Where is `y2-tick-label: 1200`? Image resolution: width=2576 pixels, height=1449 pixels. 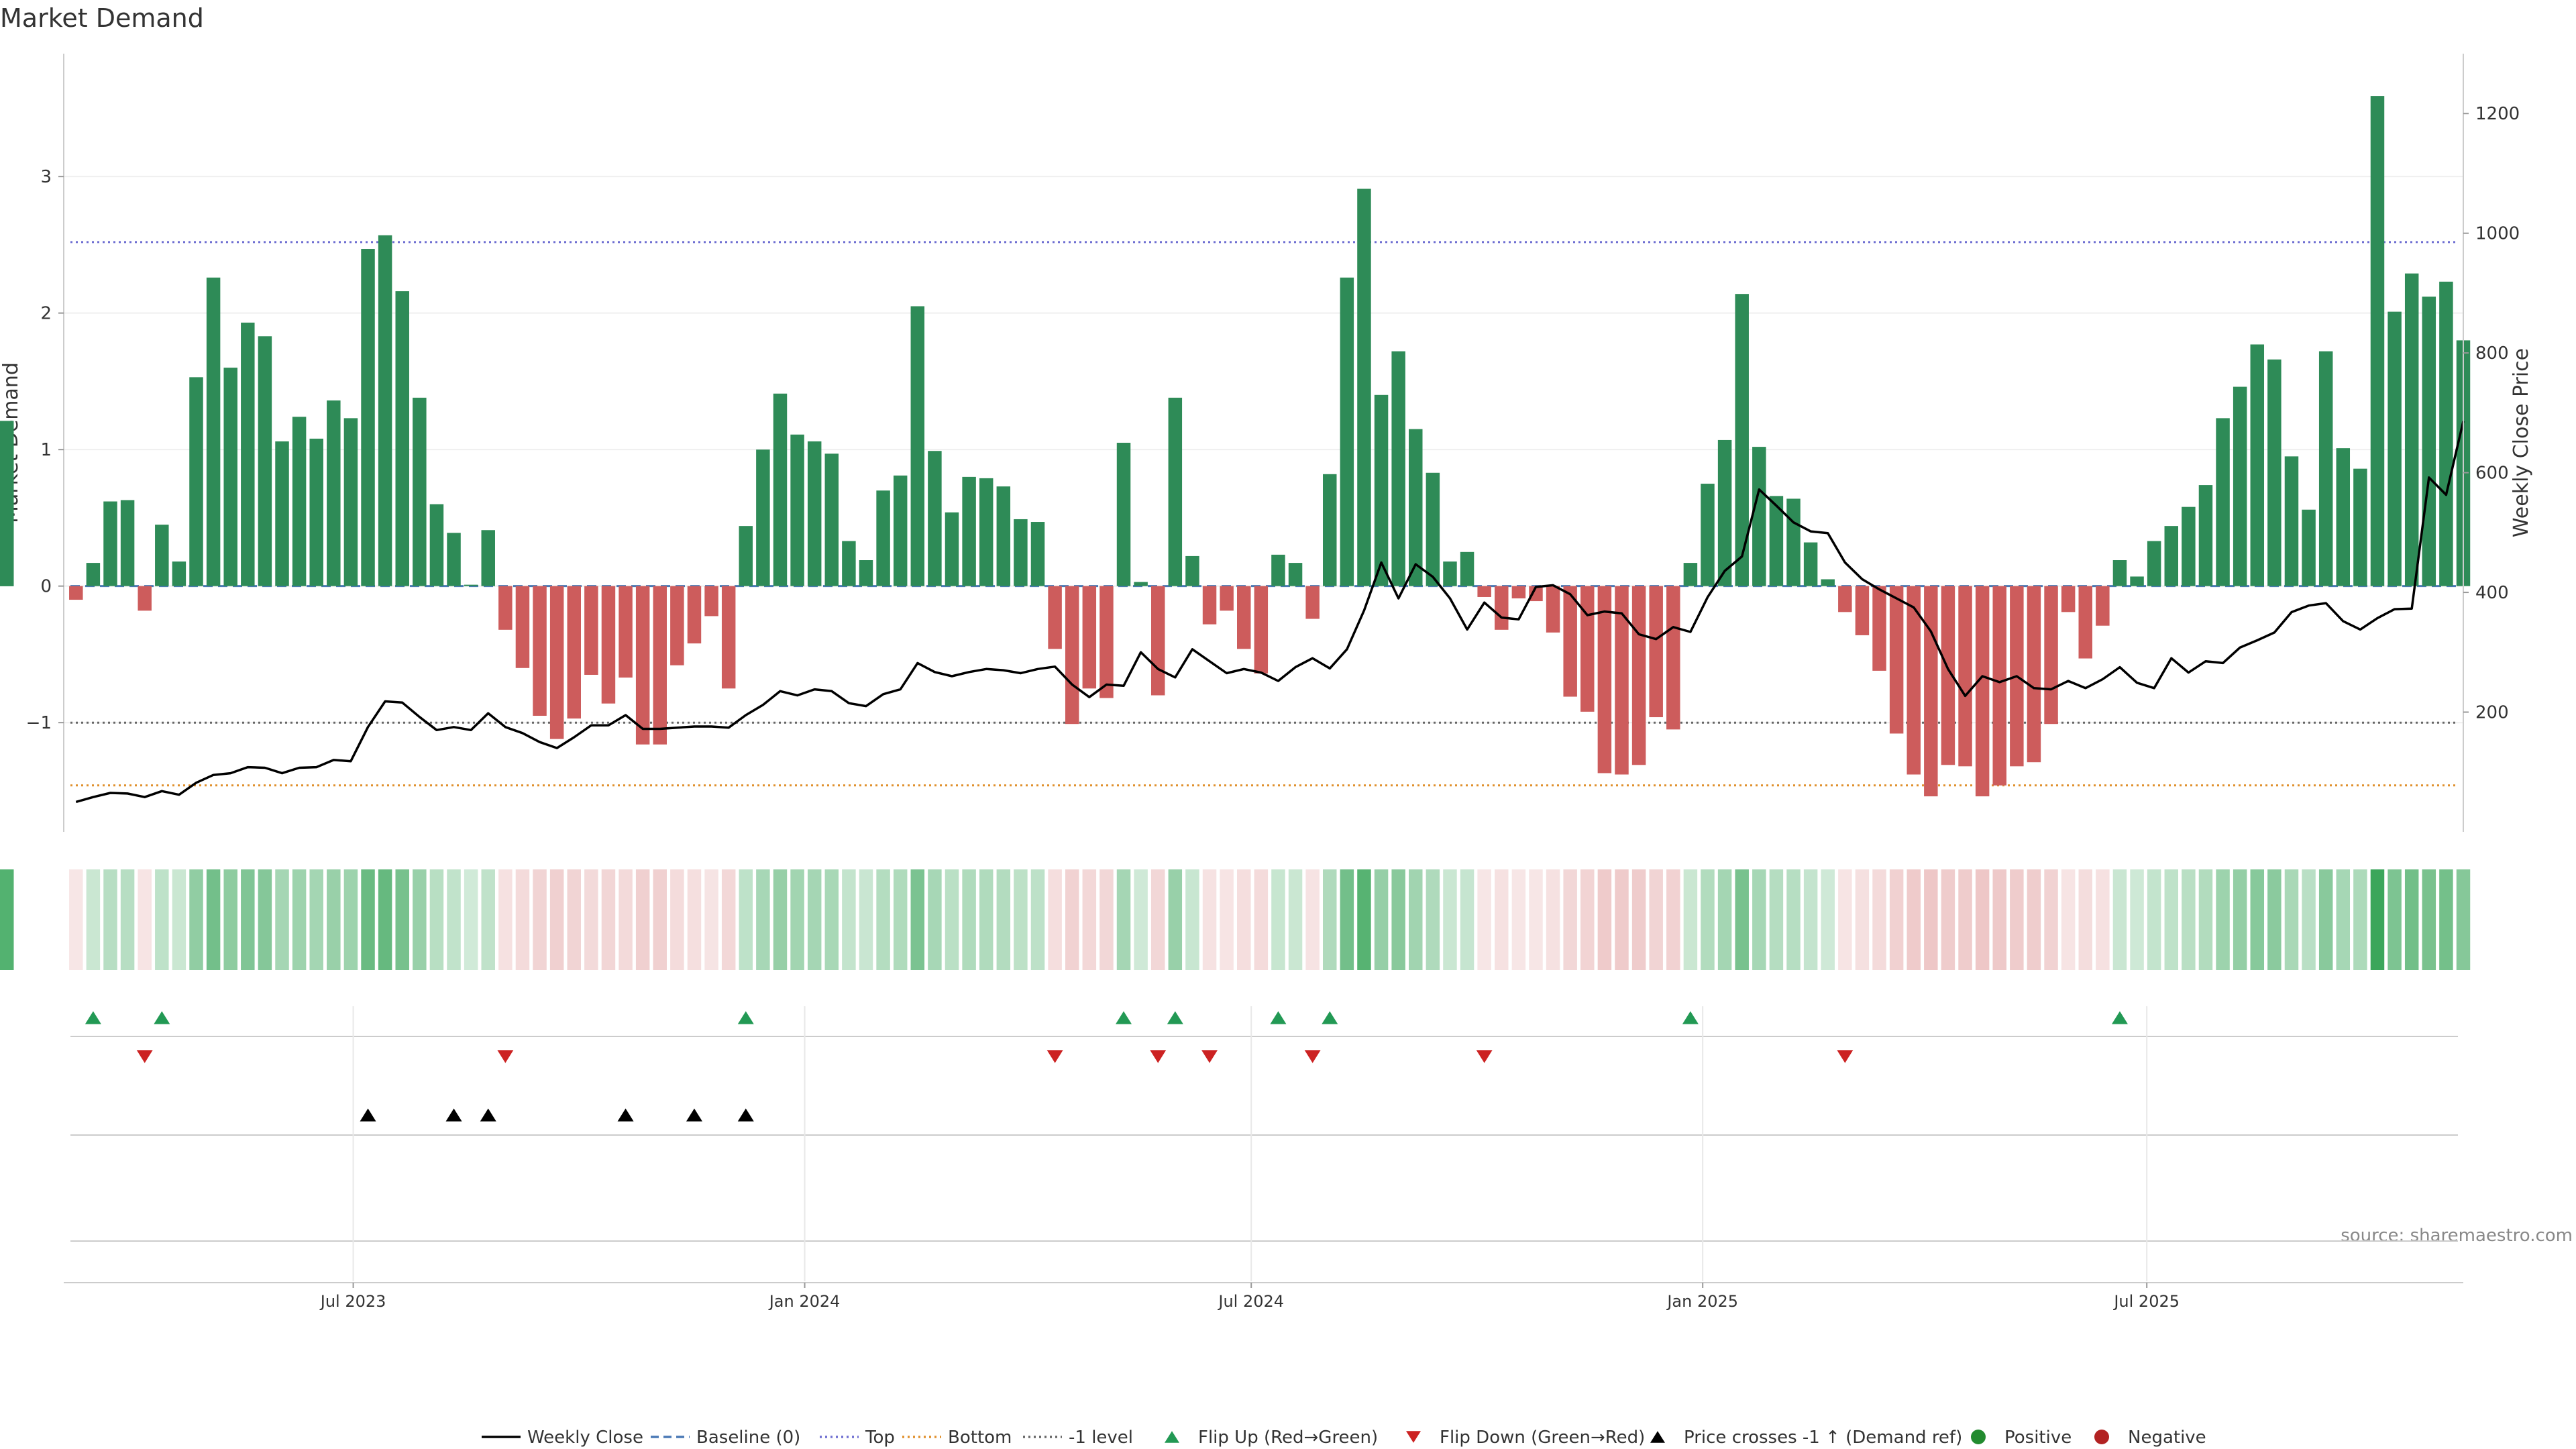 y2-tick-label: 1200 is located at coordinates (2497, 114).